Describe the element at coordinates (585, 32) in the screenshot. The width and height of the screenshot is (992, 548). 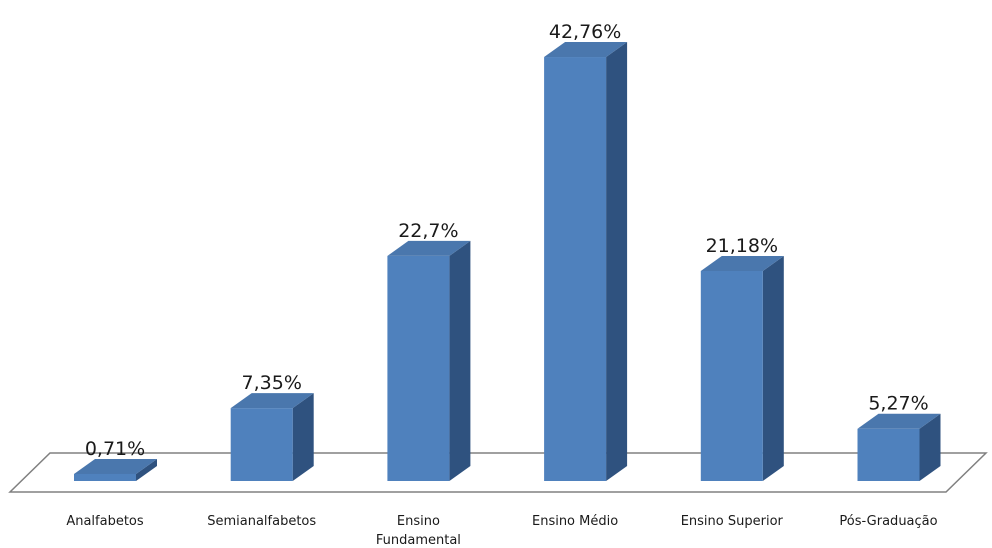
I see `value-label: 42,76%` at that location.